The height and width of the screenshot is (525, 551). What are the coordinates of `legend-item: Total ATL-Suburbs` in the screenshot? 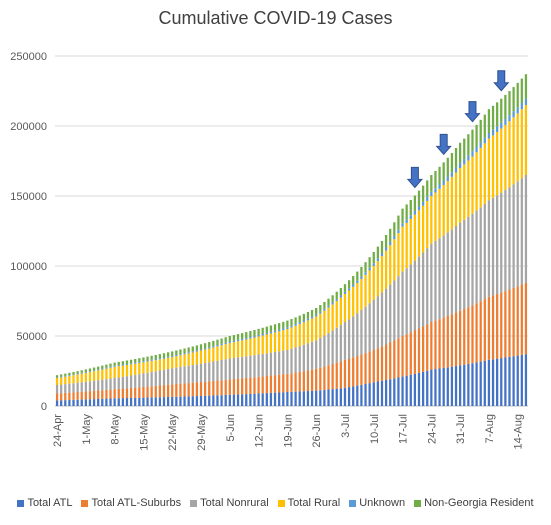 It's located at (131, 503).